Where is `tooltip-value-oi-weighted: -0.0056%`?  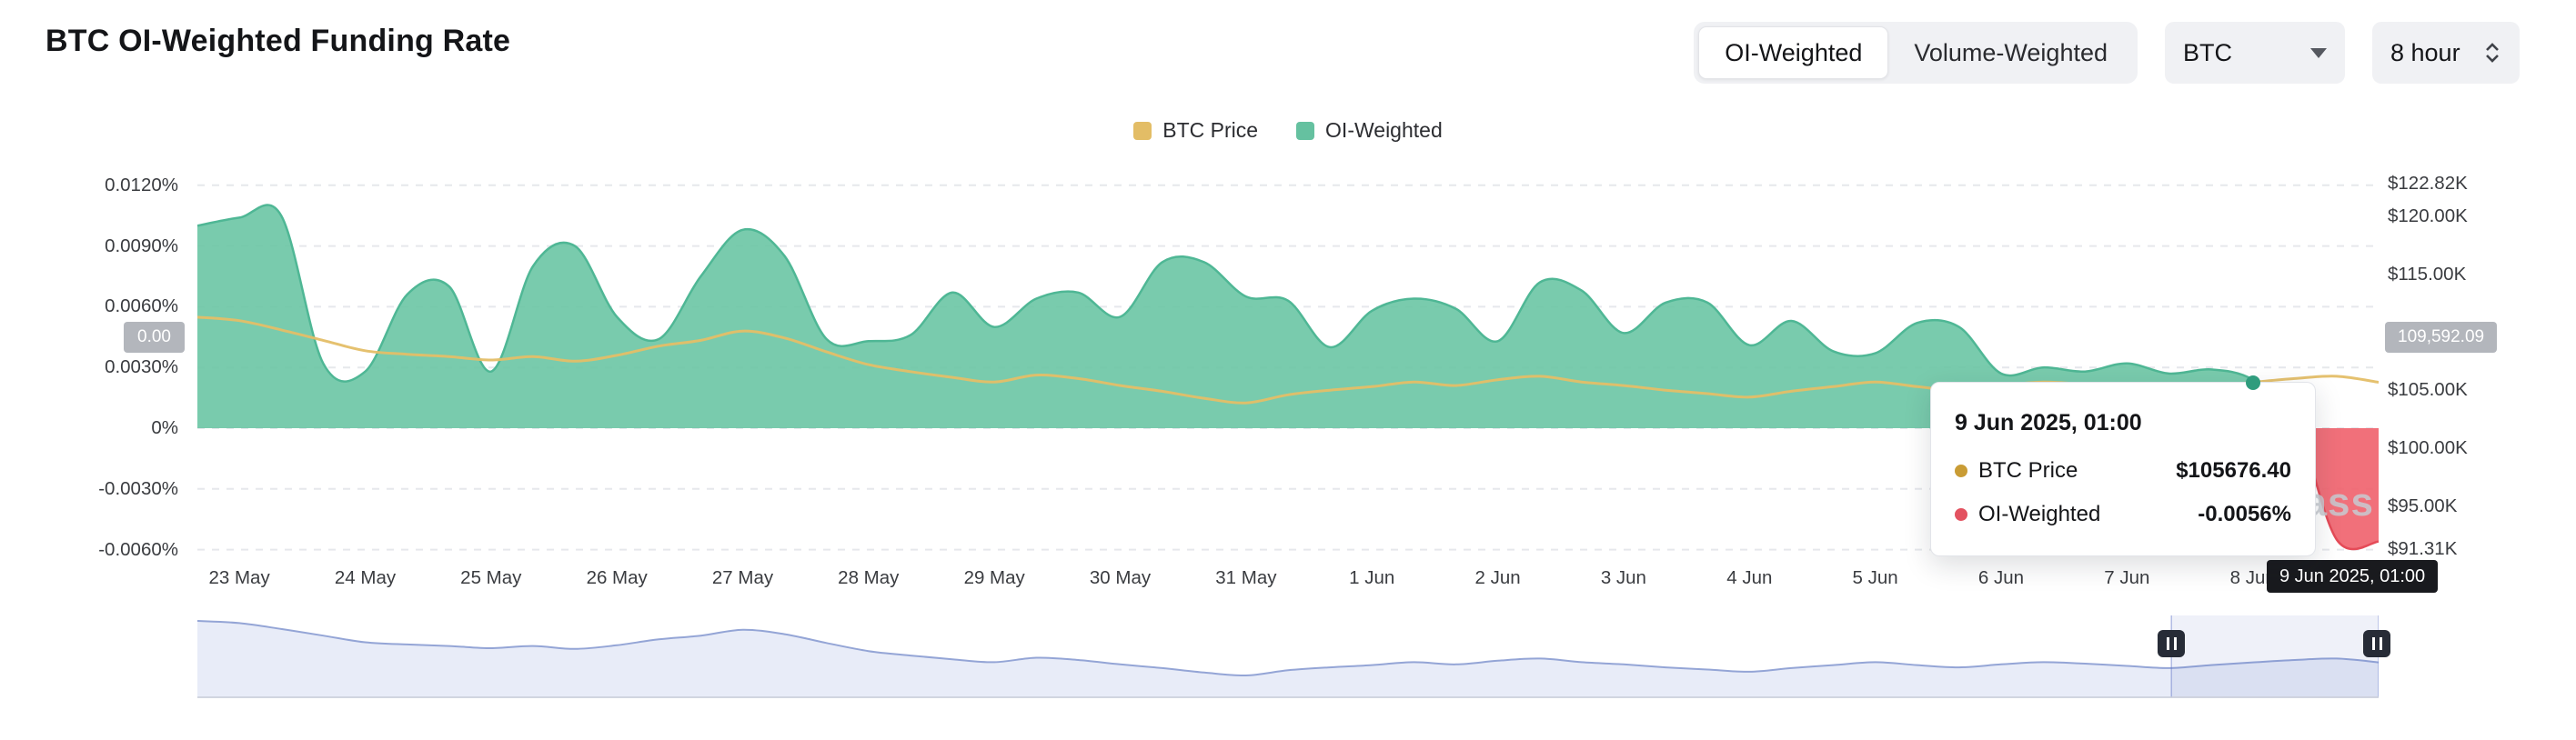 tooltip-value-oi-weighted: -0.0056% is located at coordinates (2244, 514).